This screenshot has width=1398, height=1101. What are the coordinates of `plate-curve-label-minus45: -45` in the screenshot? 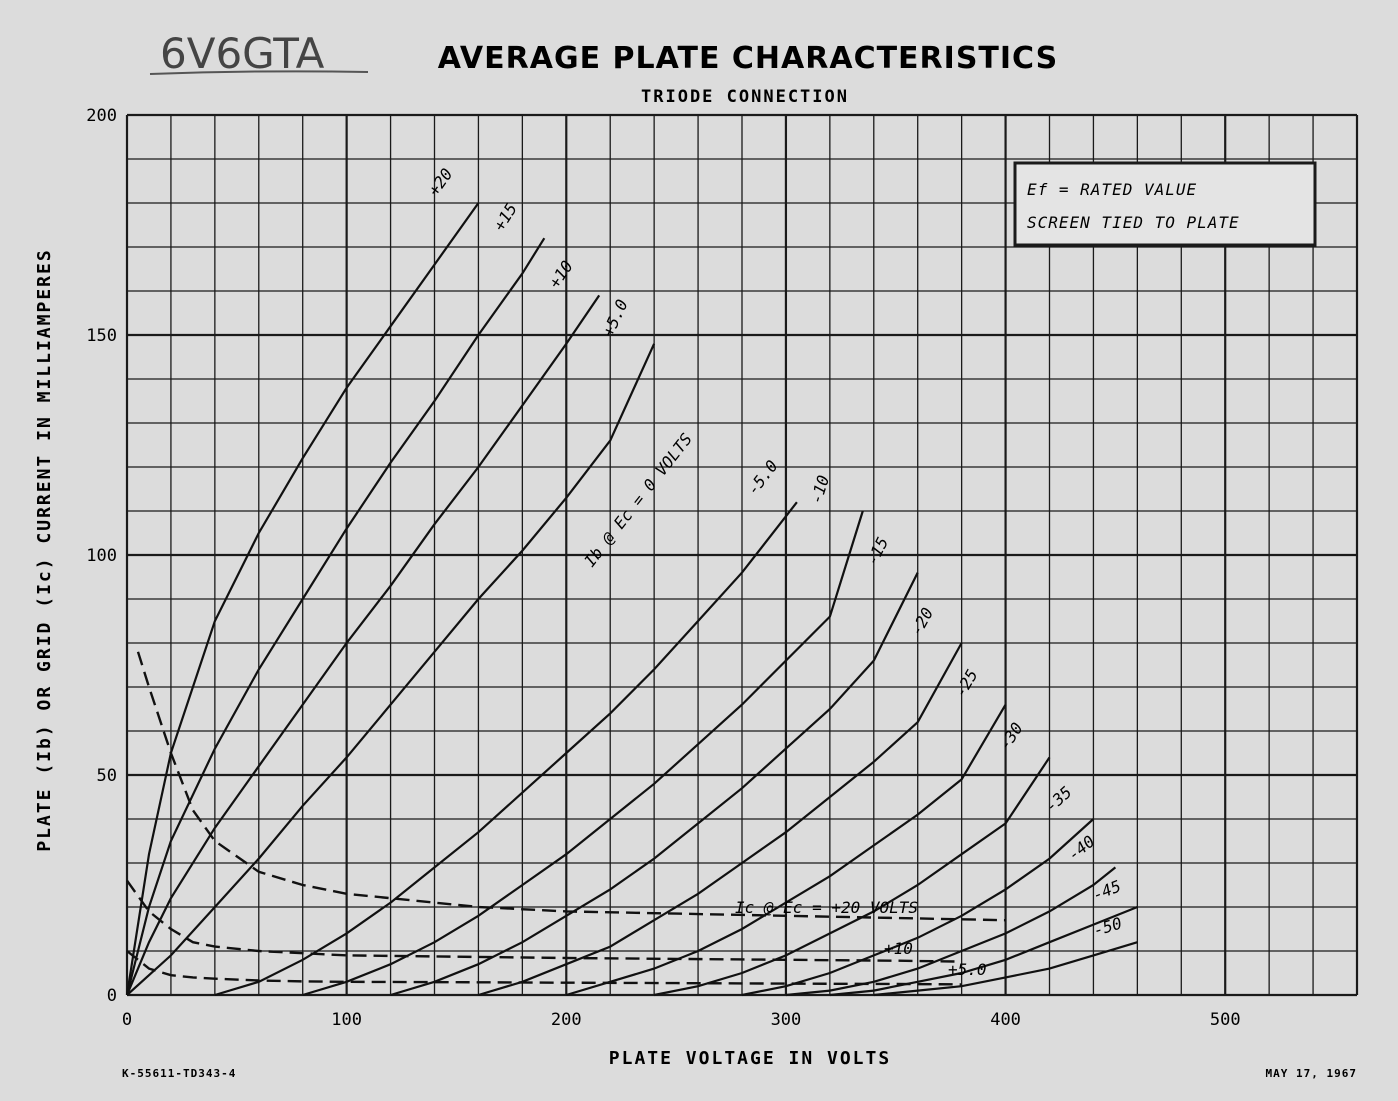 It's located at (1107, 890).